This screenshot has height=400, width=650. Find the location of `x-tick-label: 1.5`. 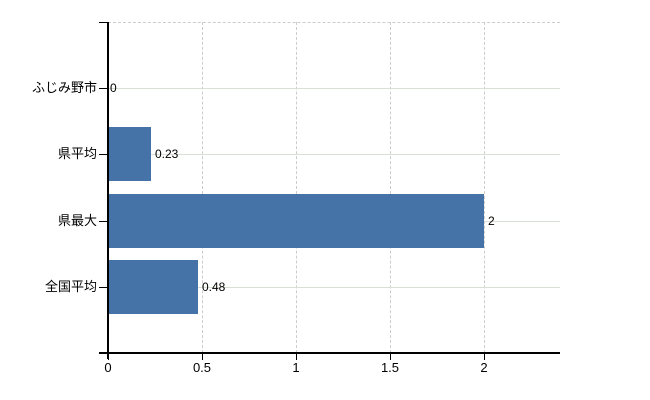

x-tick-label: 1.5 is located at coordinates (390, 367).